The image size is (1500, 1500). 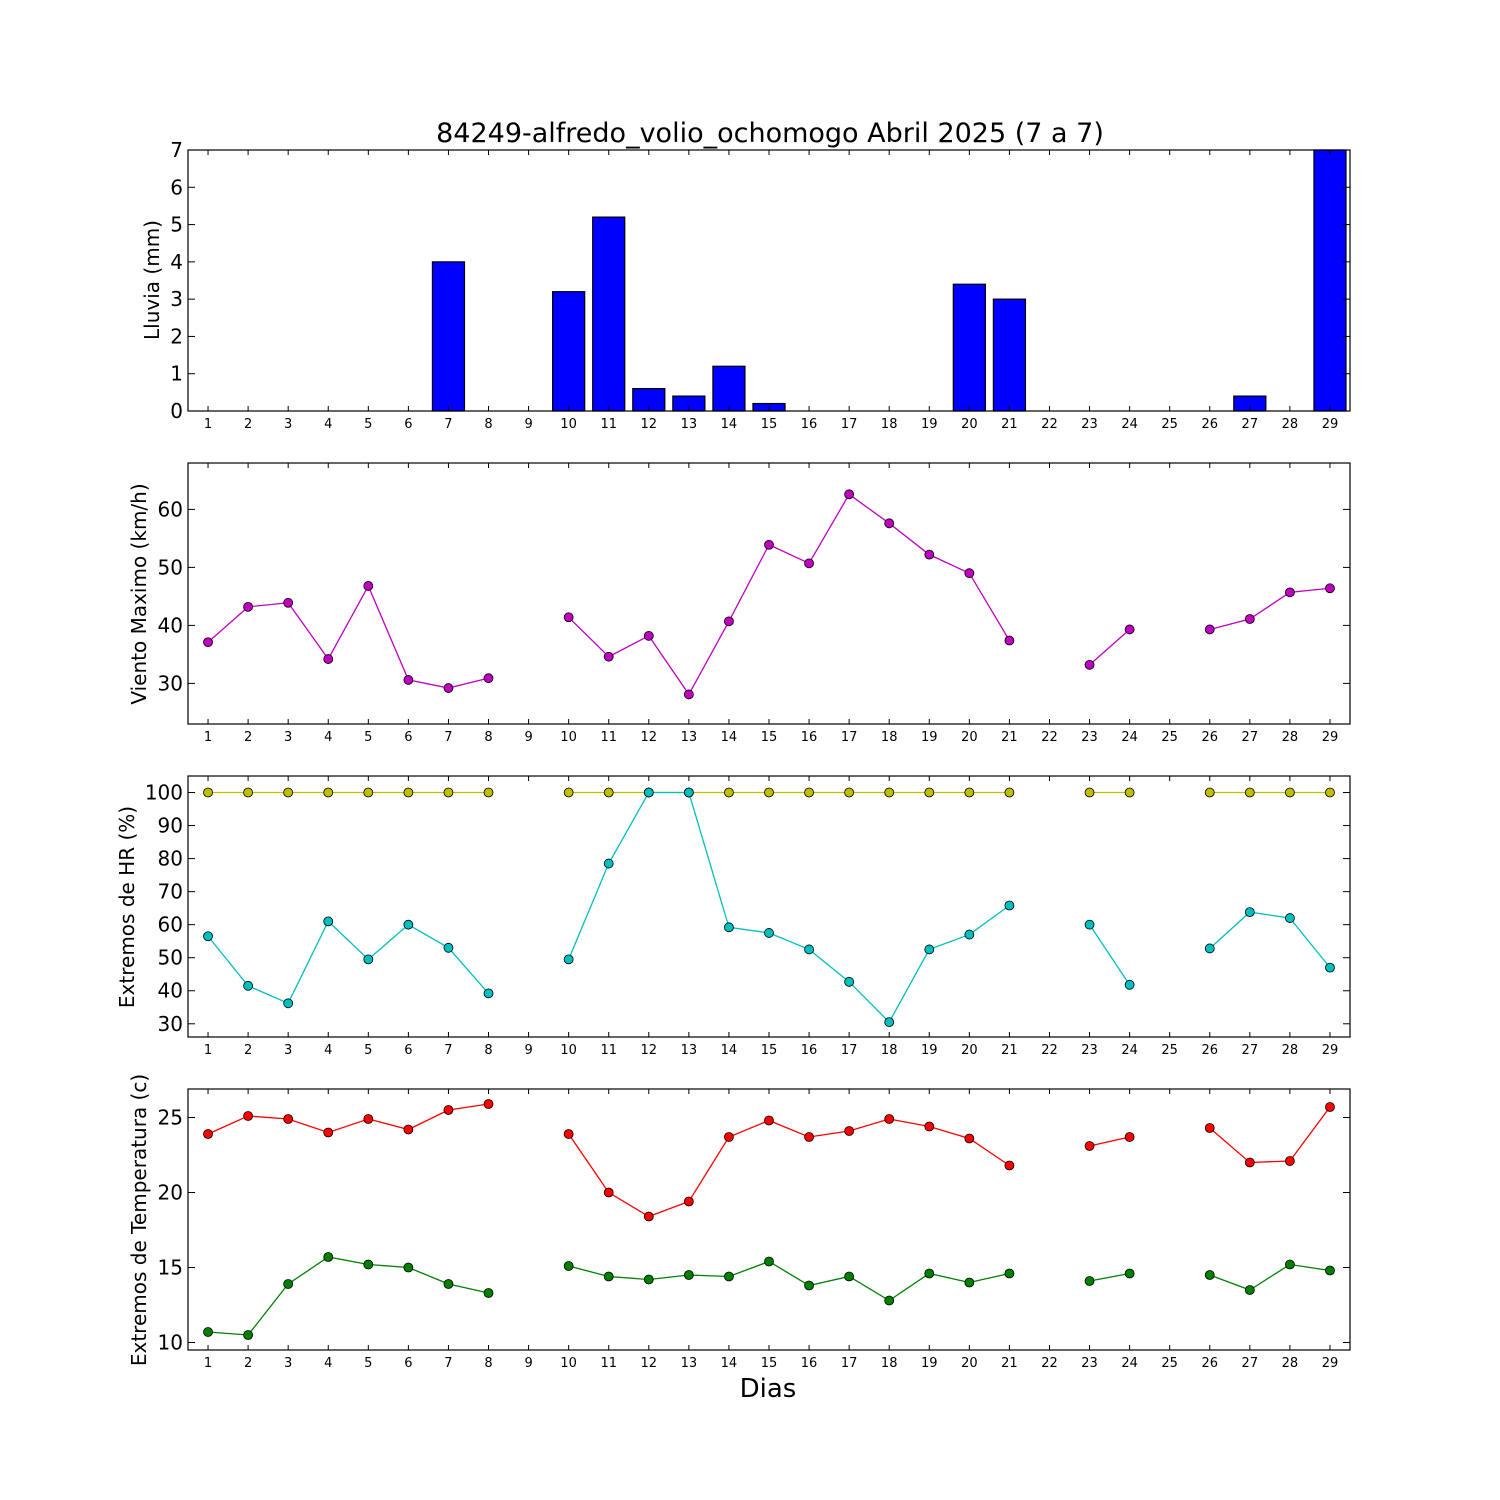 I want to click on temp-xtick-label: 28, so click(x=1290, y=1363).